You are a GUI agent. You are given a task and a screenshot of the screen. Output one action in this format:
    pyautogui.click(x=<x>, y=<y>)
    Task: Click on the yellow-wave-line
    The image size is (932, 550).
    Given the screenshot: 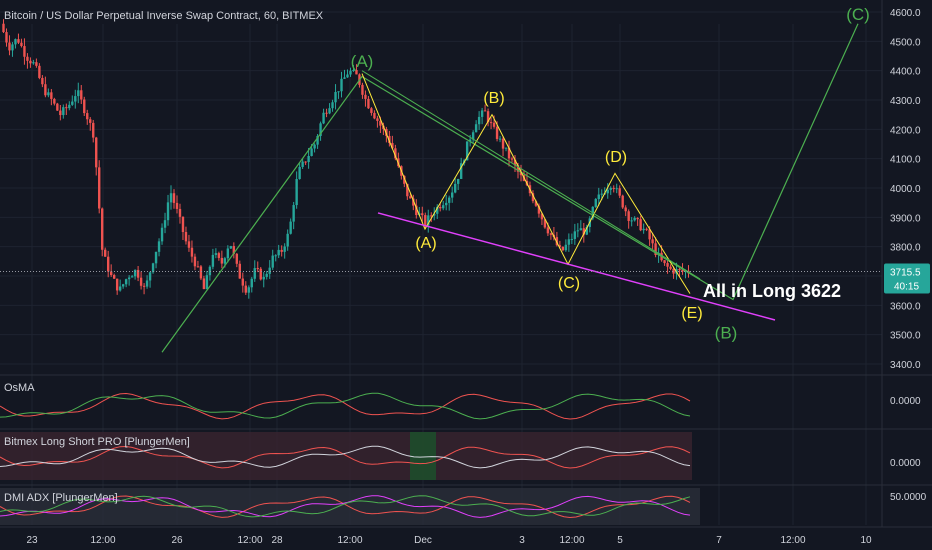 What is the action you would take?
    pyautogui.click(x=526, y=183)
    